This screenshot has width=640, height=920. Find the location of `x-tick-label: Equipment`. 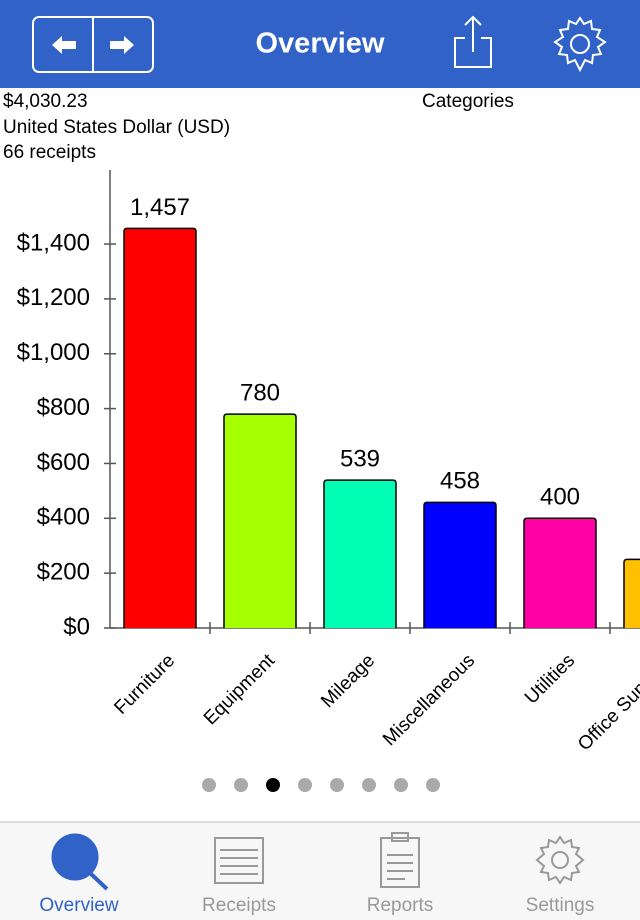

x-tick-label: Equipment is located at coordinates (240, 690).